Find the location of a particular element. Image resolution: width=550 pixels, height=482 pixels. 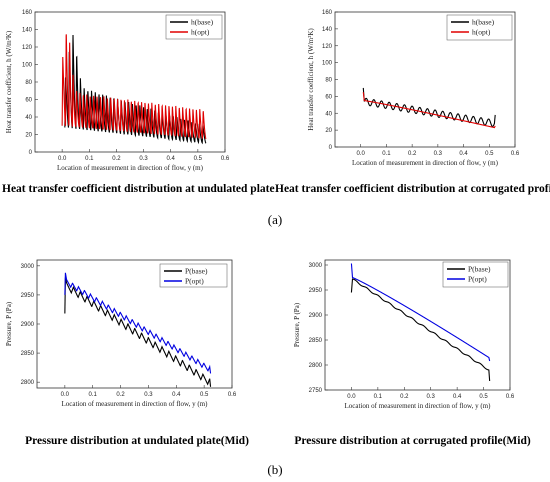

plot-frame is located at coordinates (417, 325).